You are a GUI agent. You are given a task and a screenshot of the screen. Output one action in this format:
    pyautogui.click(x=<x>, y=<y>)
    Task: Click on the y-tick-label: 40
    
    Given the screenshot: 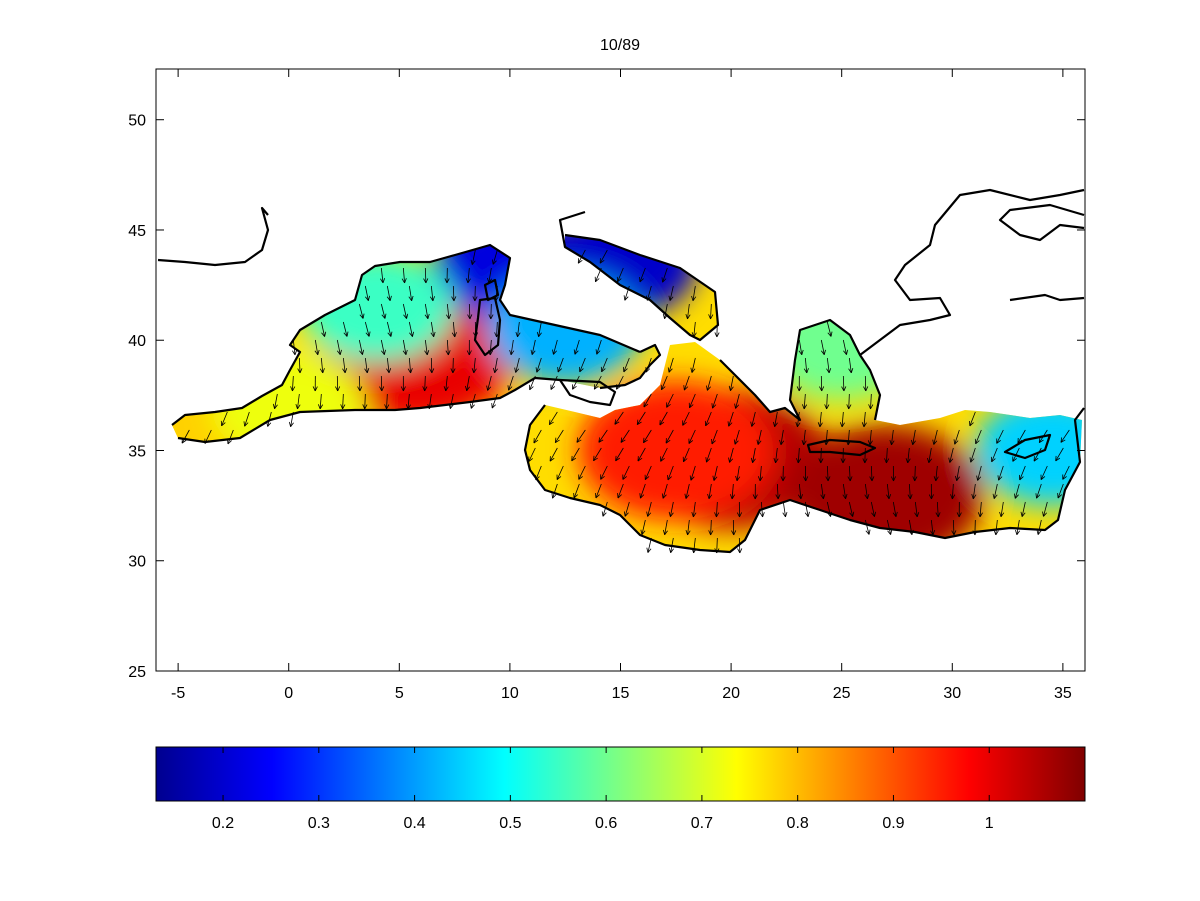 What is the action you would take?
    pyautogui.click(x=137, y=341)
    